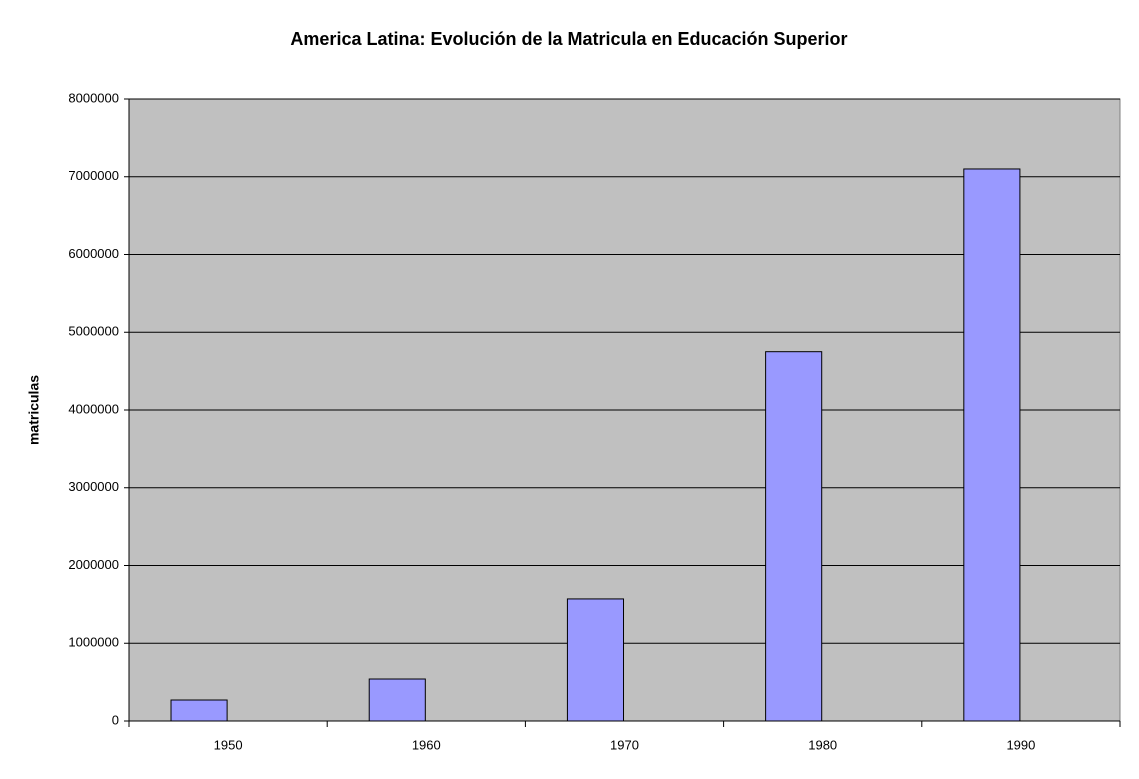  What do you see at coordinates (93, 253) in the screenshot?
I see `y-tick-label: 6000000` at bounding box center [93, 253].